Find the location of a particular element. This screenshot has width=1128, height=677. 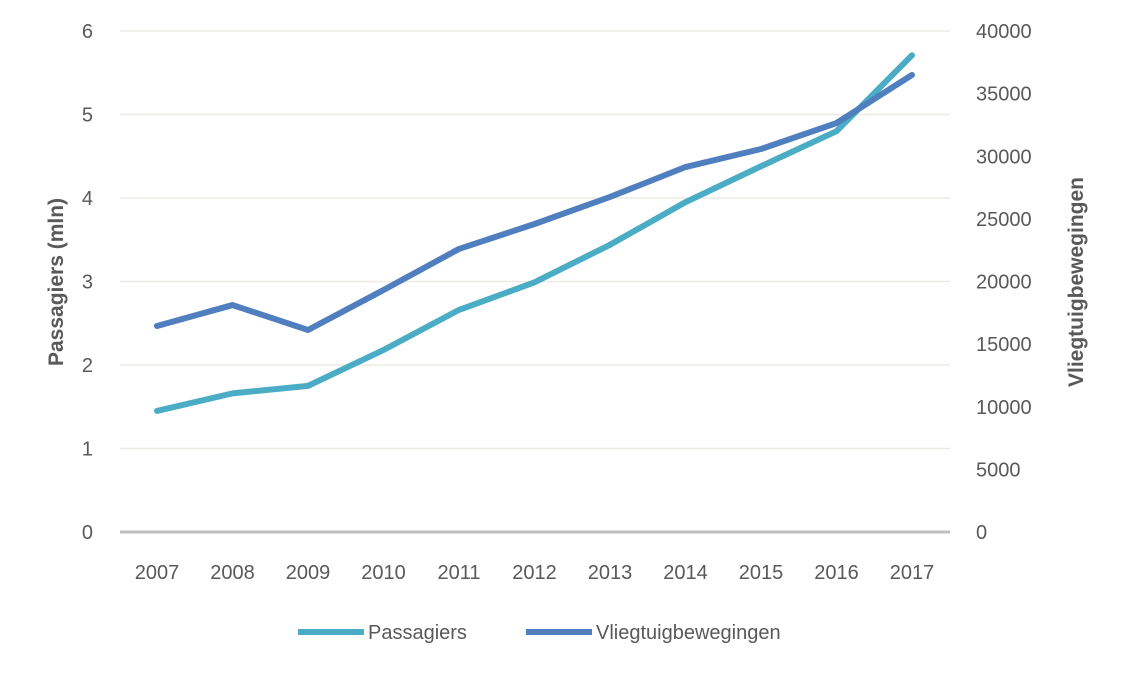

right-tick-label: 0 is located at coordinates (981, 533).